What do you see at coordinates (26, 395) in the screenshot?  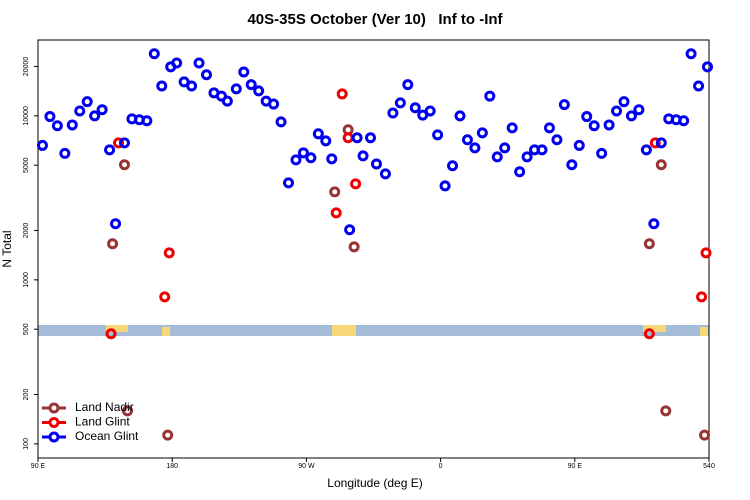 I see `y-tick-label: 200` at bounding box center [26, 395].